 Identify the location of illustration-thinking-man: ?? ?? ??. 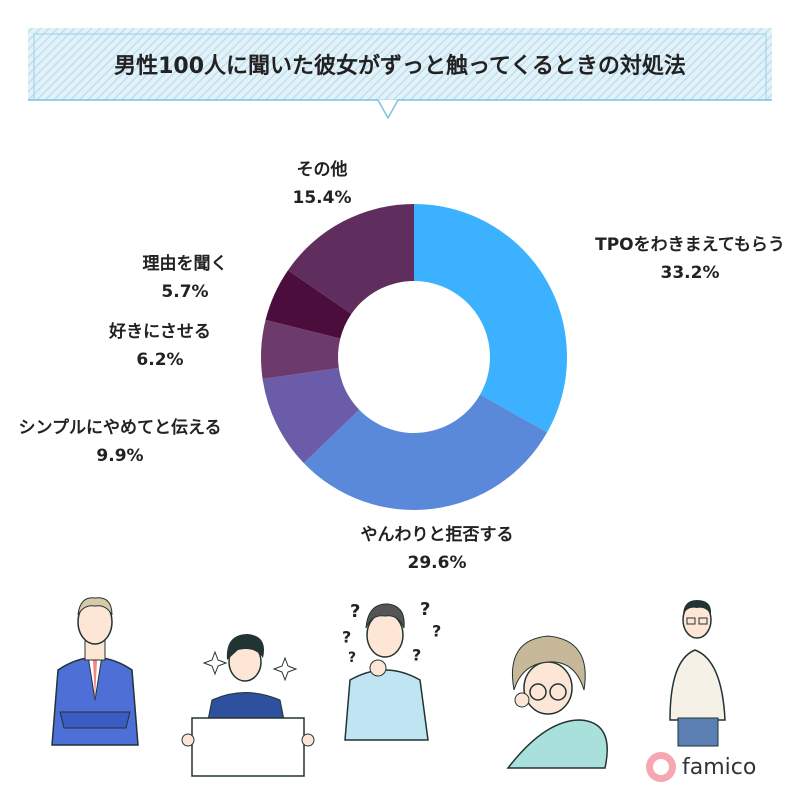
(391, 670).